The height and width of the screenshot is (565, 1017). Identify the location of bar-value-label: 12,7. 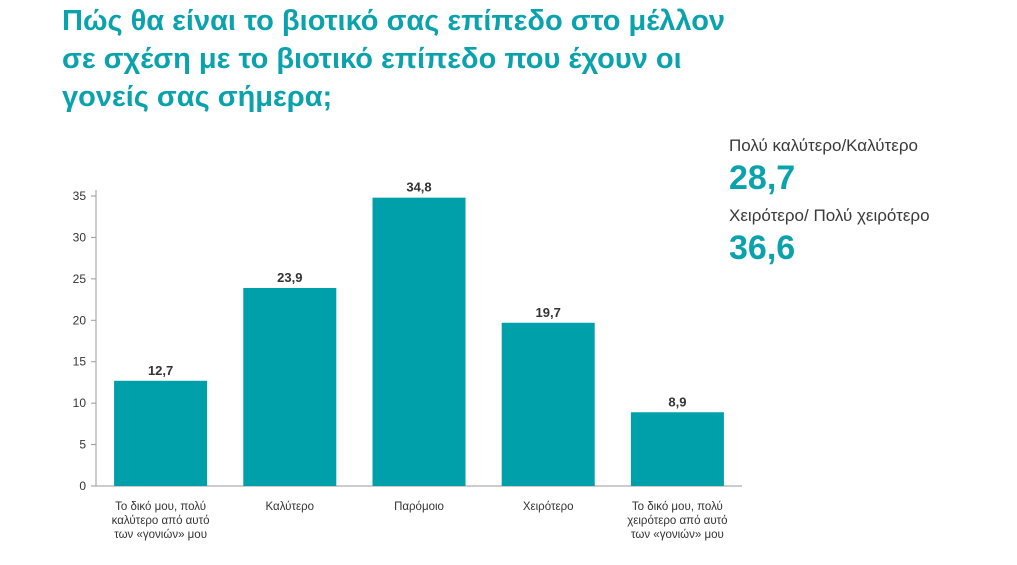
(160, 370).